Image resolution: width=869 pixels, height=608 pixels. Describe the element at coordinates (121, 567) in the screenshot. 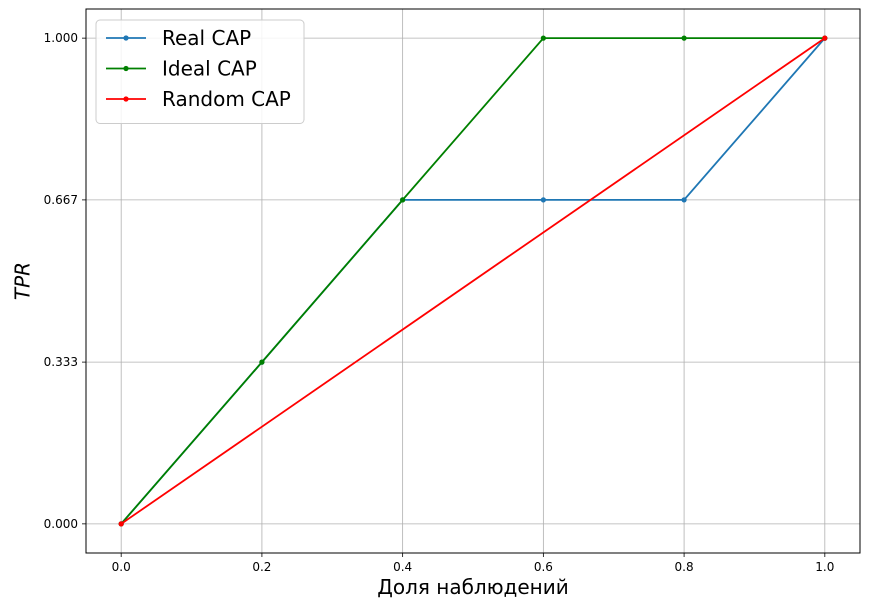

I see `x-tick-label: 0.0` at that location.